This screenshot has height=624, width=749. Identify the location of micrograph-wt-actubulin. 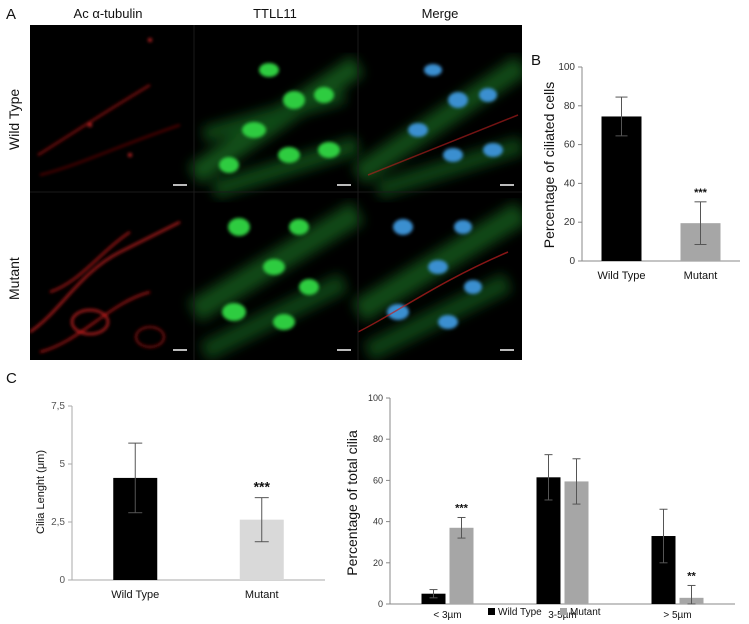
(109, 107).